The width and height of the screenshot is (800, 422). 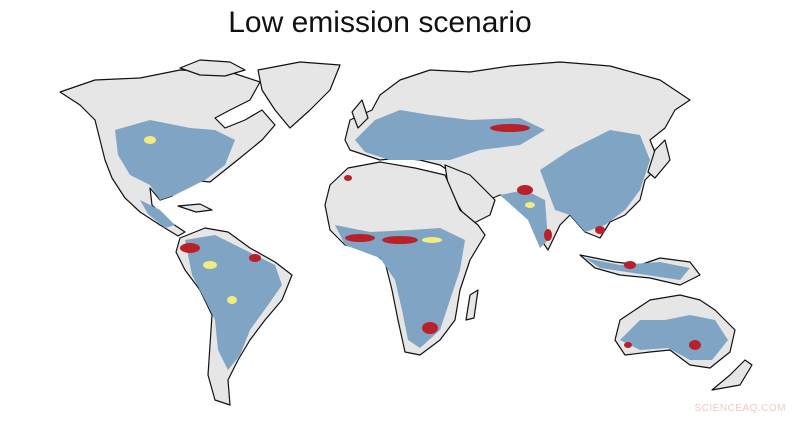 I want to click on region-sea, so click(x=637, y=269).